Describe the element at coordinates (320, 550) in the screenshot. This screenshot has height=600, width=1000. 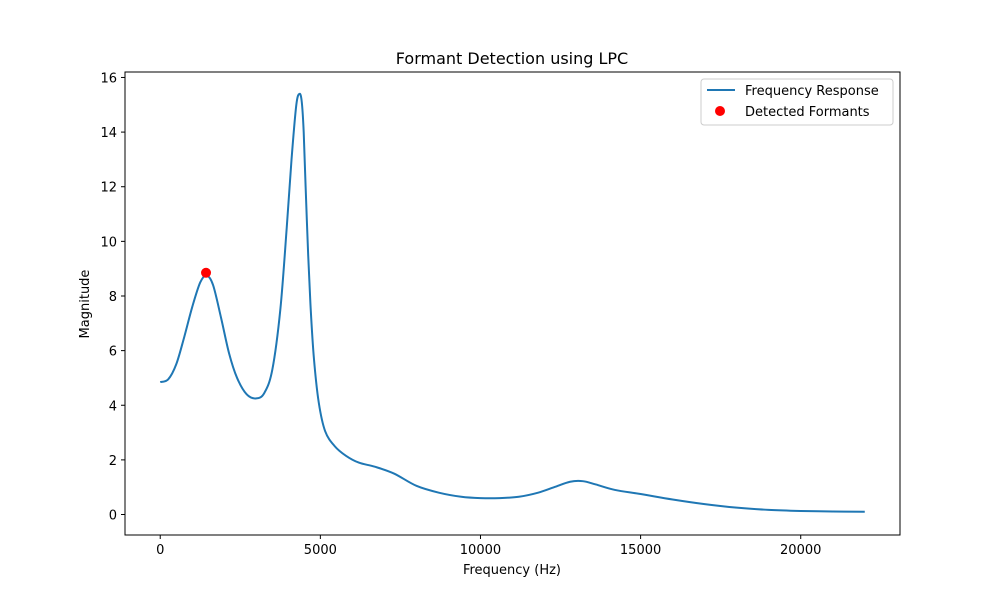
I see `x-tick-label: 5000` at that location.